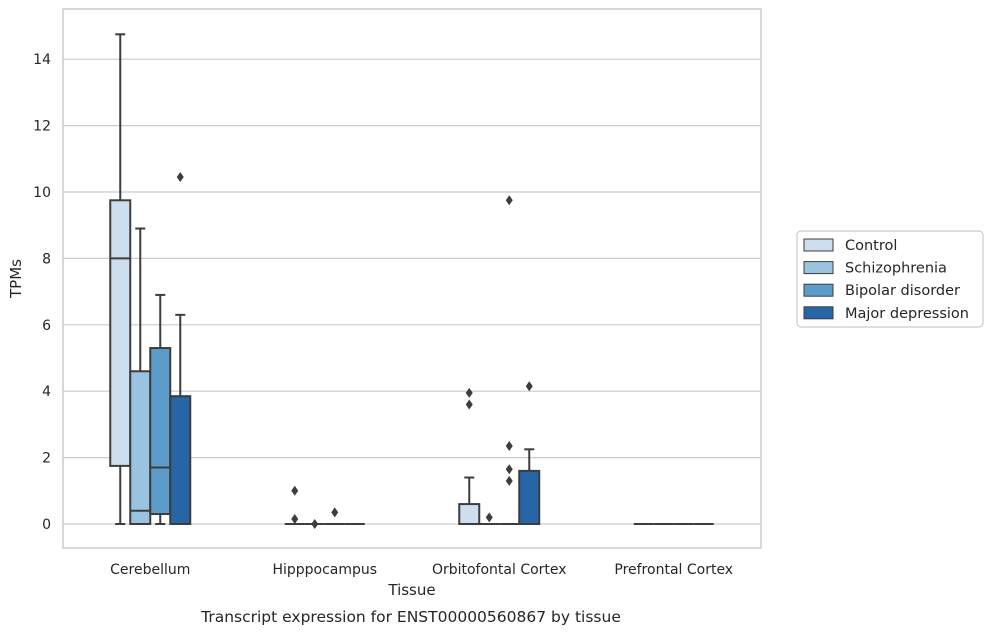 The image size is (992, 634). Describe the element at coordinates (42, 292) in the screenshot. I see `y-tick-labels: 0 2 4 6 8 10 12 14` at that location.